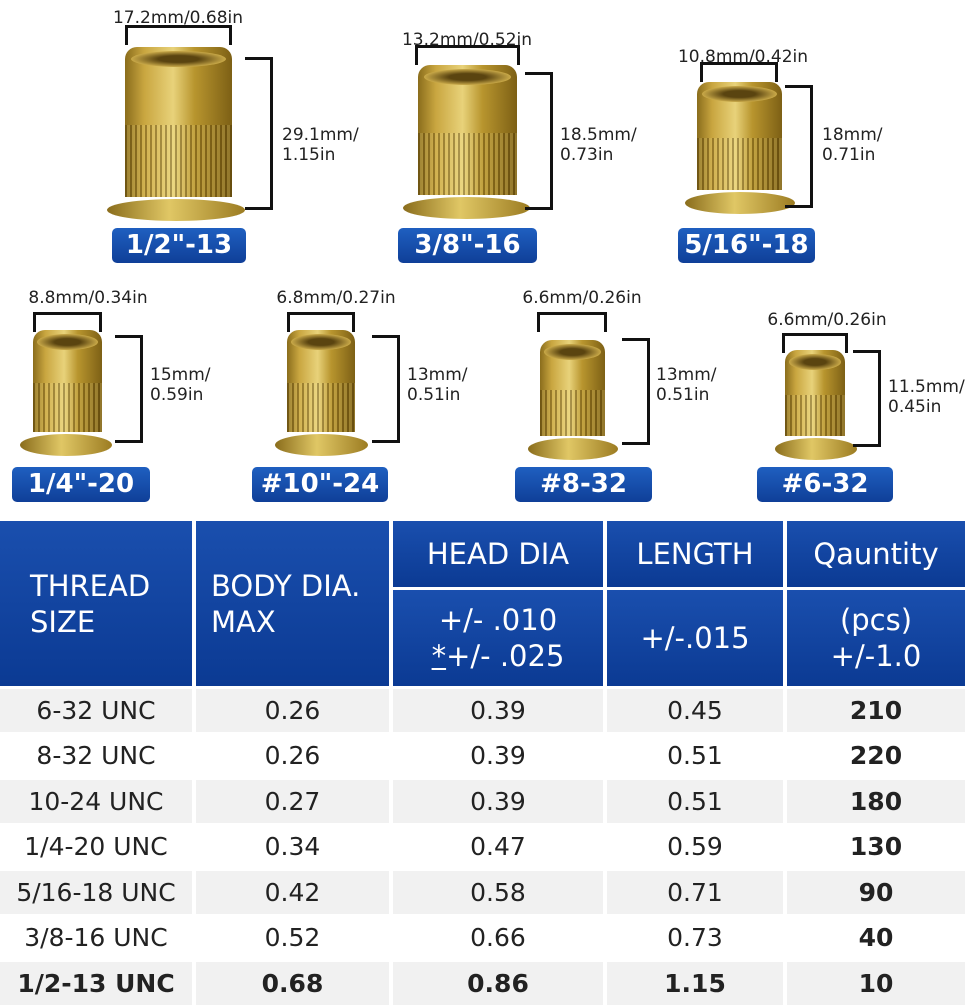 This screenshot has width=973, height=1008. I want to click on quantity-cell: 40, so click(876, 937).